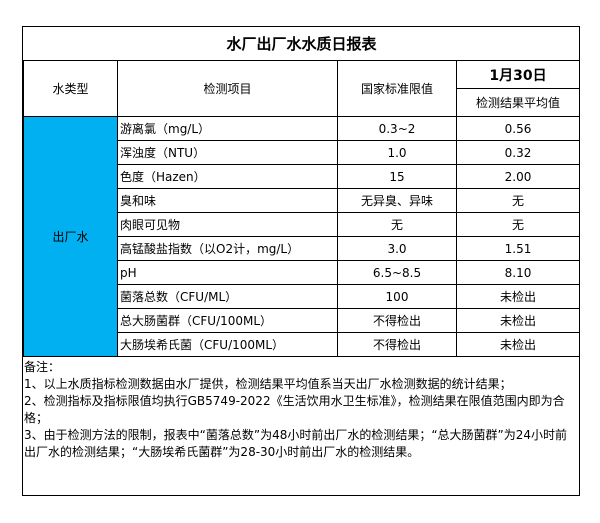 This screenshot has height=523, width=600. Describe the element at coordinates (518, 102) in the screenshot. I see `header-result: 检测结果平均值` at that location.